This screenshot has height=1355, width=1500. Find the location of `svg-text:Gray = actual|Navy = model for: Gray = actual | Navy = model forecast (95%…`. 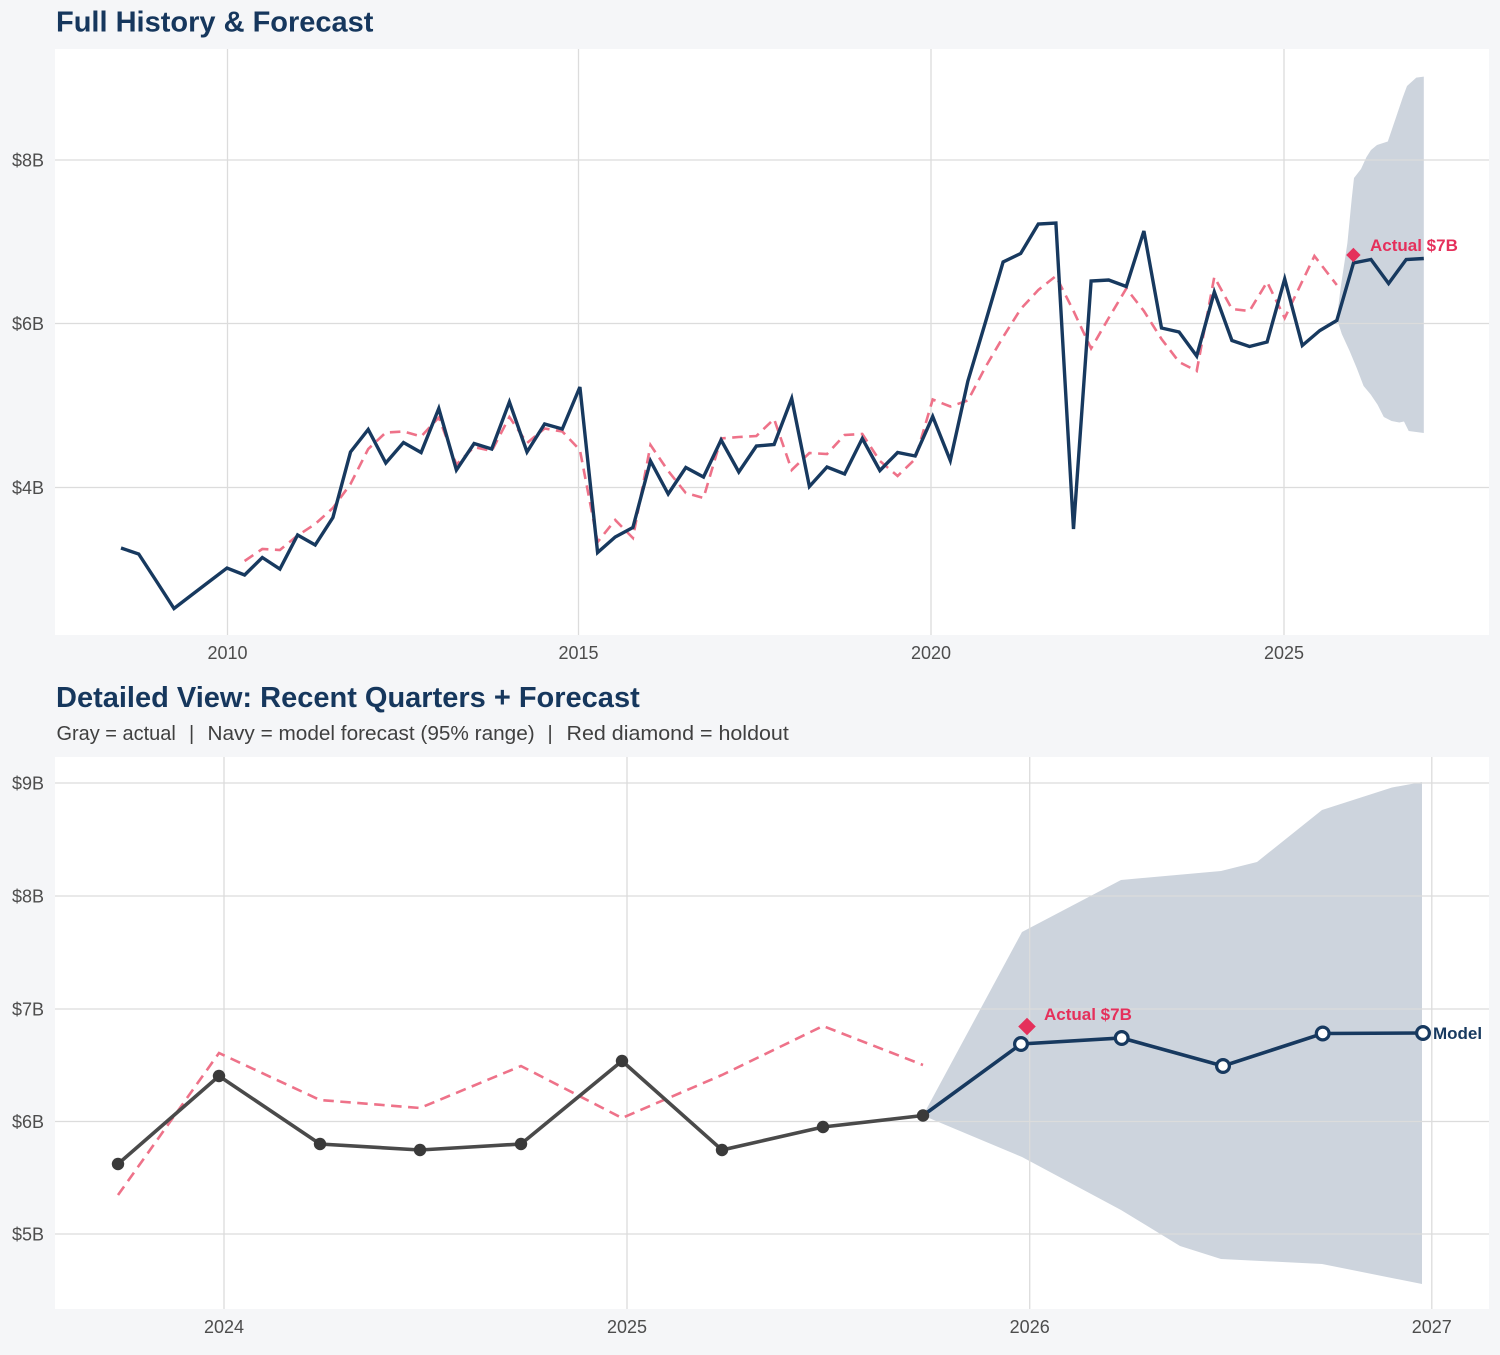

svg-text:Gray = actual|Navy = model for: Gray = actual | Navy = model forecast (95%… is located at coordinates (423, 734).